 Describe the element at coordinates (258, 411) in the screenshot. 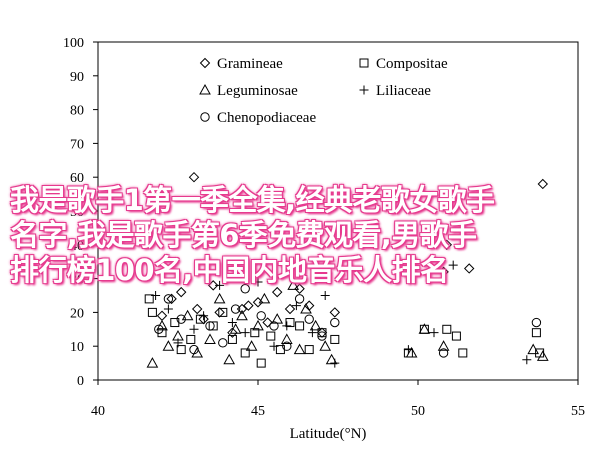

I see `x-tick-label: 45` at that location.